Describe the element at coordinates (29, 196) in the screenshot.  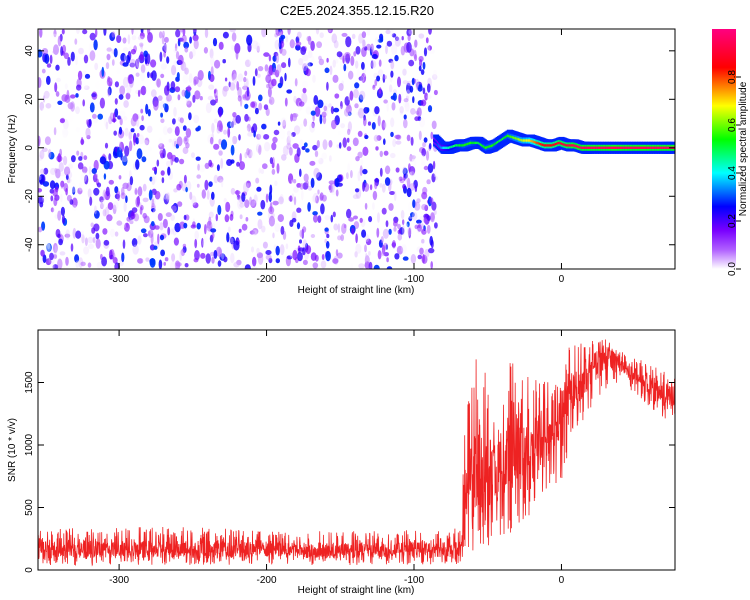
I see `y-tick-label: -20` at that location.